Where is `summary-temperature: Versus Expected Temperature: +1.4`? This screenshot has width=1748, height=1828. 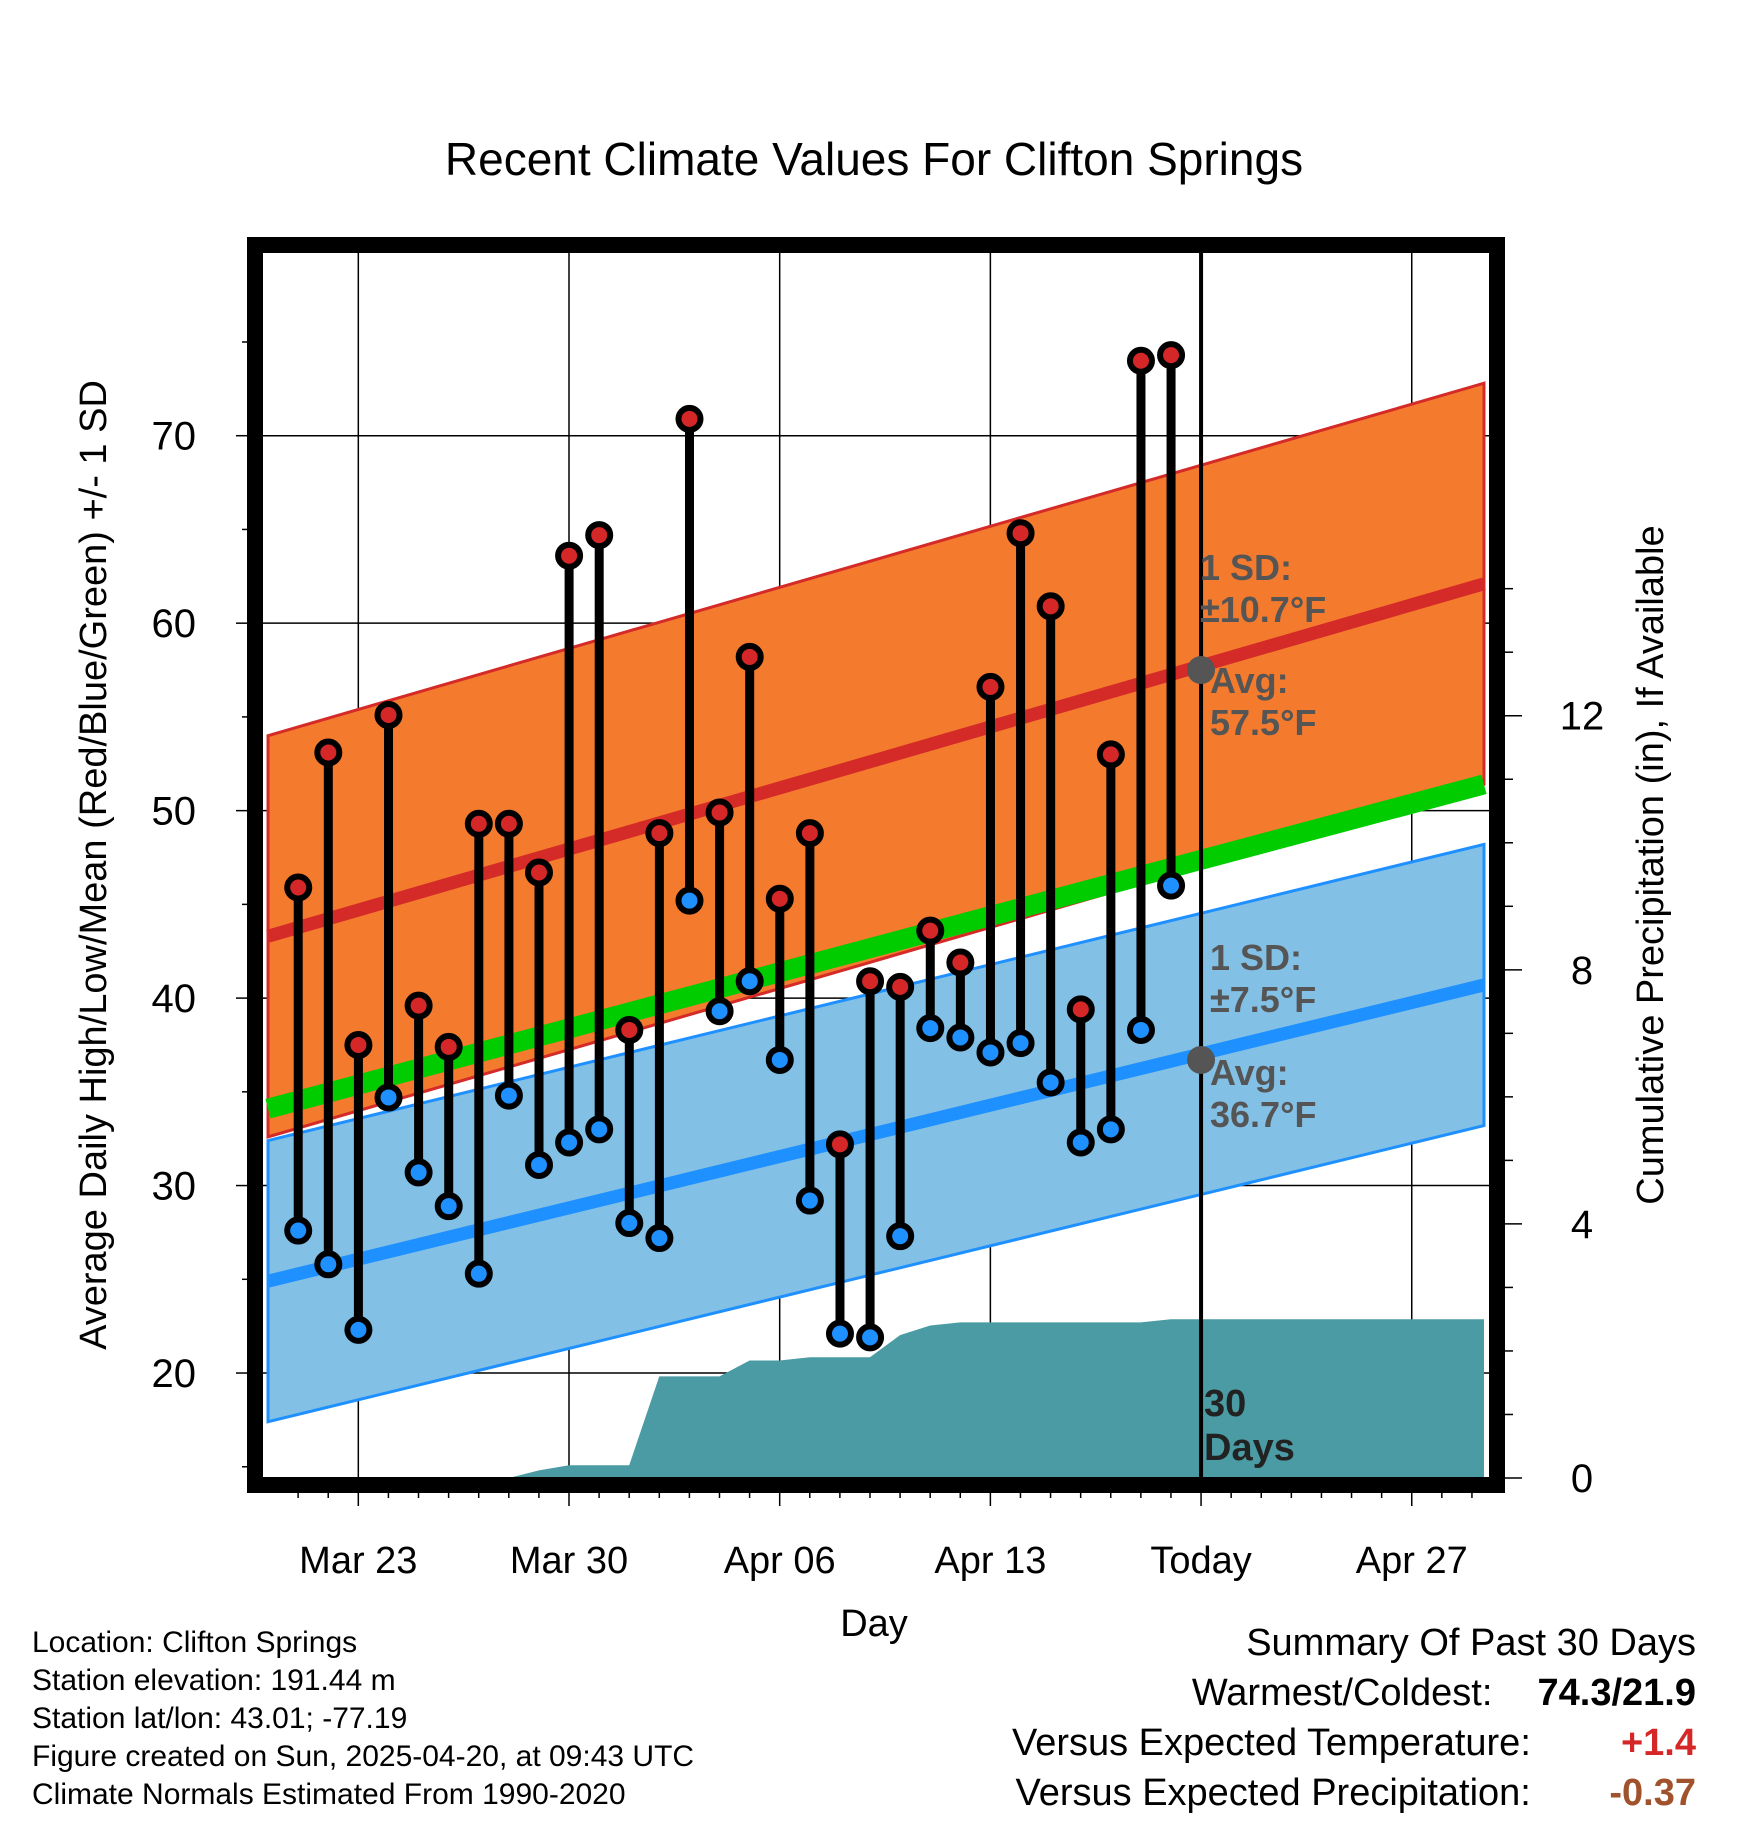
summary-temperature: Versus Expected Temperature: +1.4 is located at coordinates (1354, 1743).